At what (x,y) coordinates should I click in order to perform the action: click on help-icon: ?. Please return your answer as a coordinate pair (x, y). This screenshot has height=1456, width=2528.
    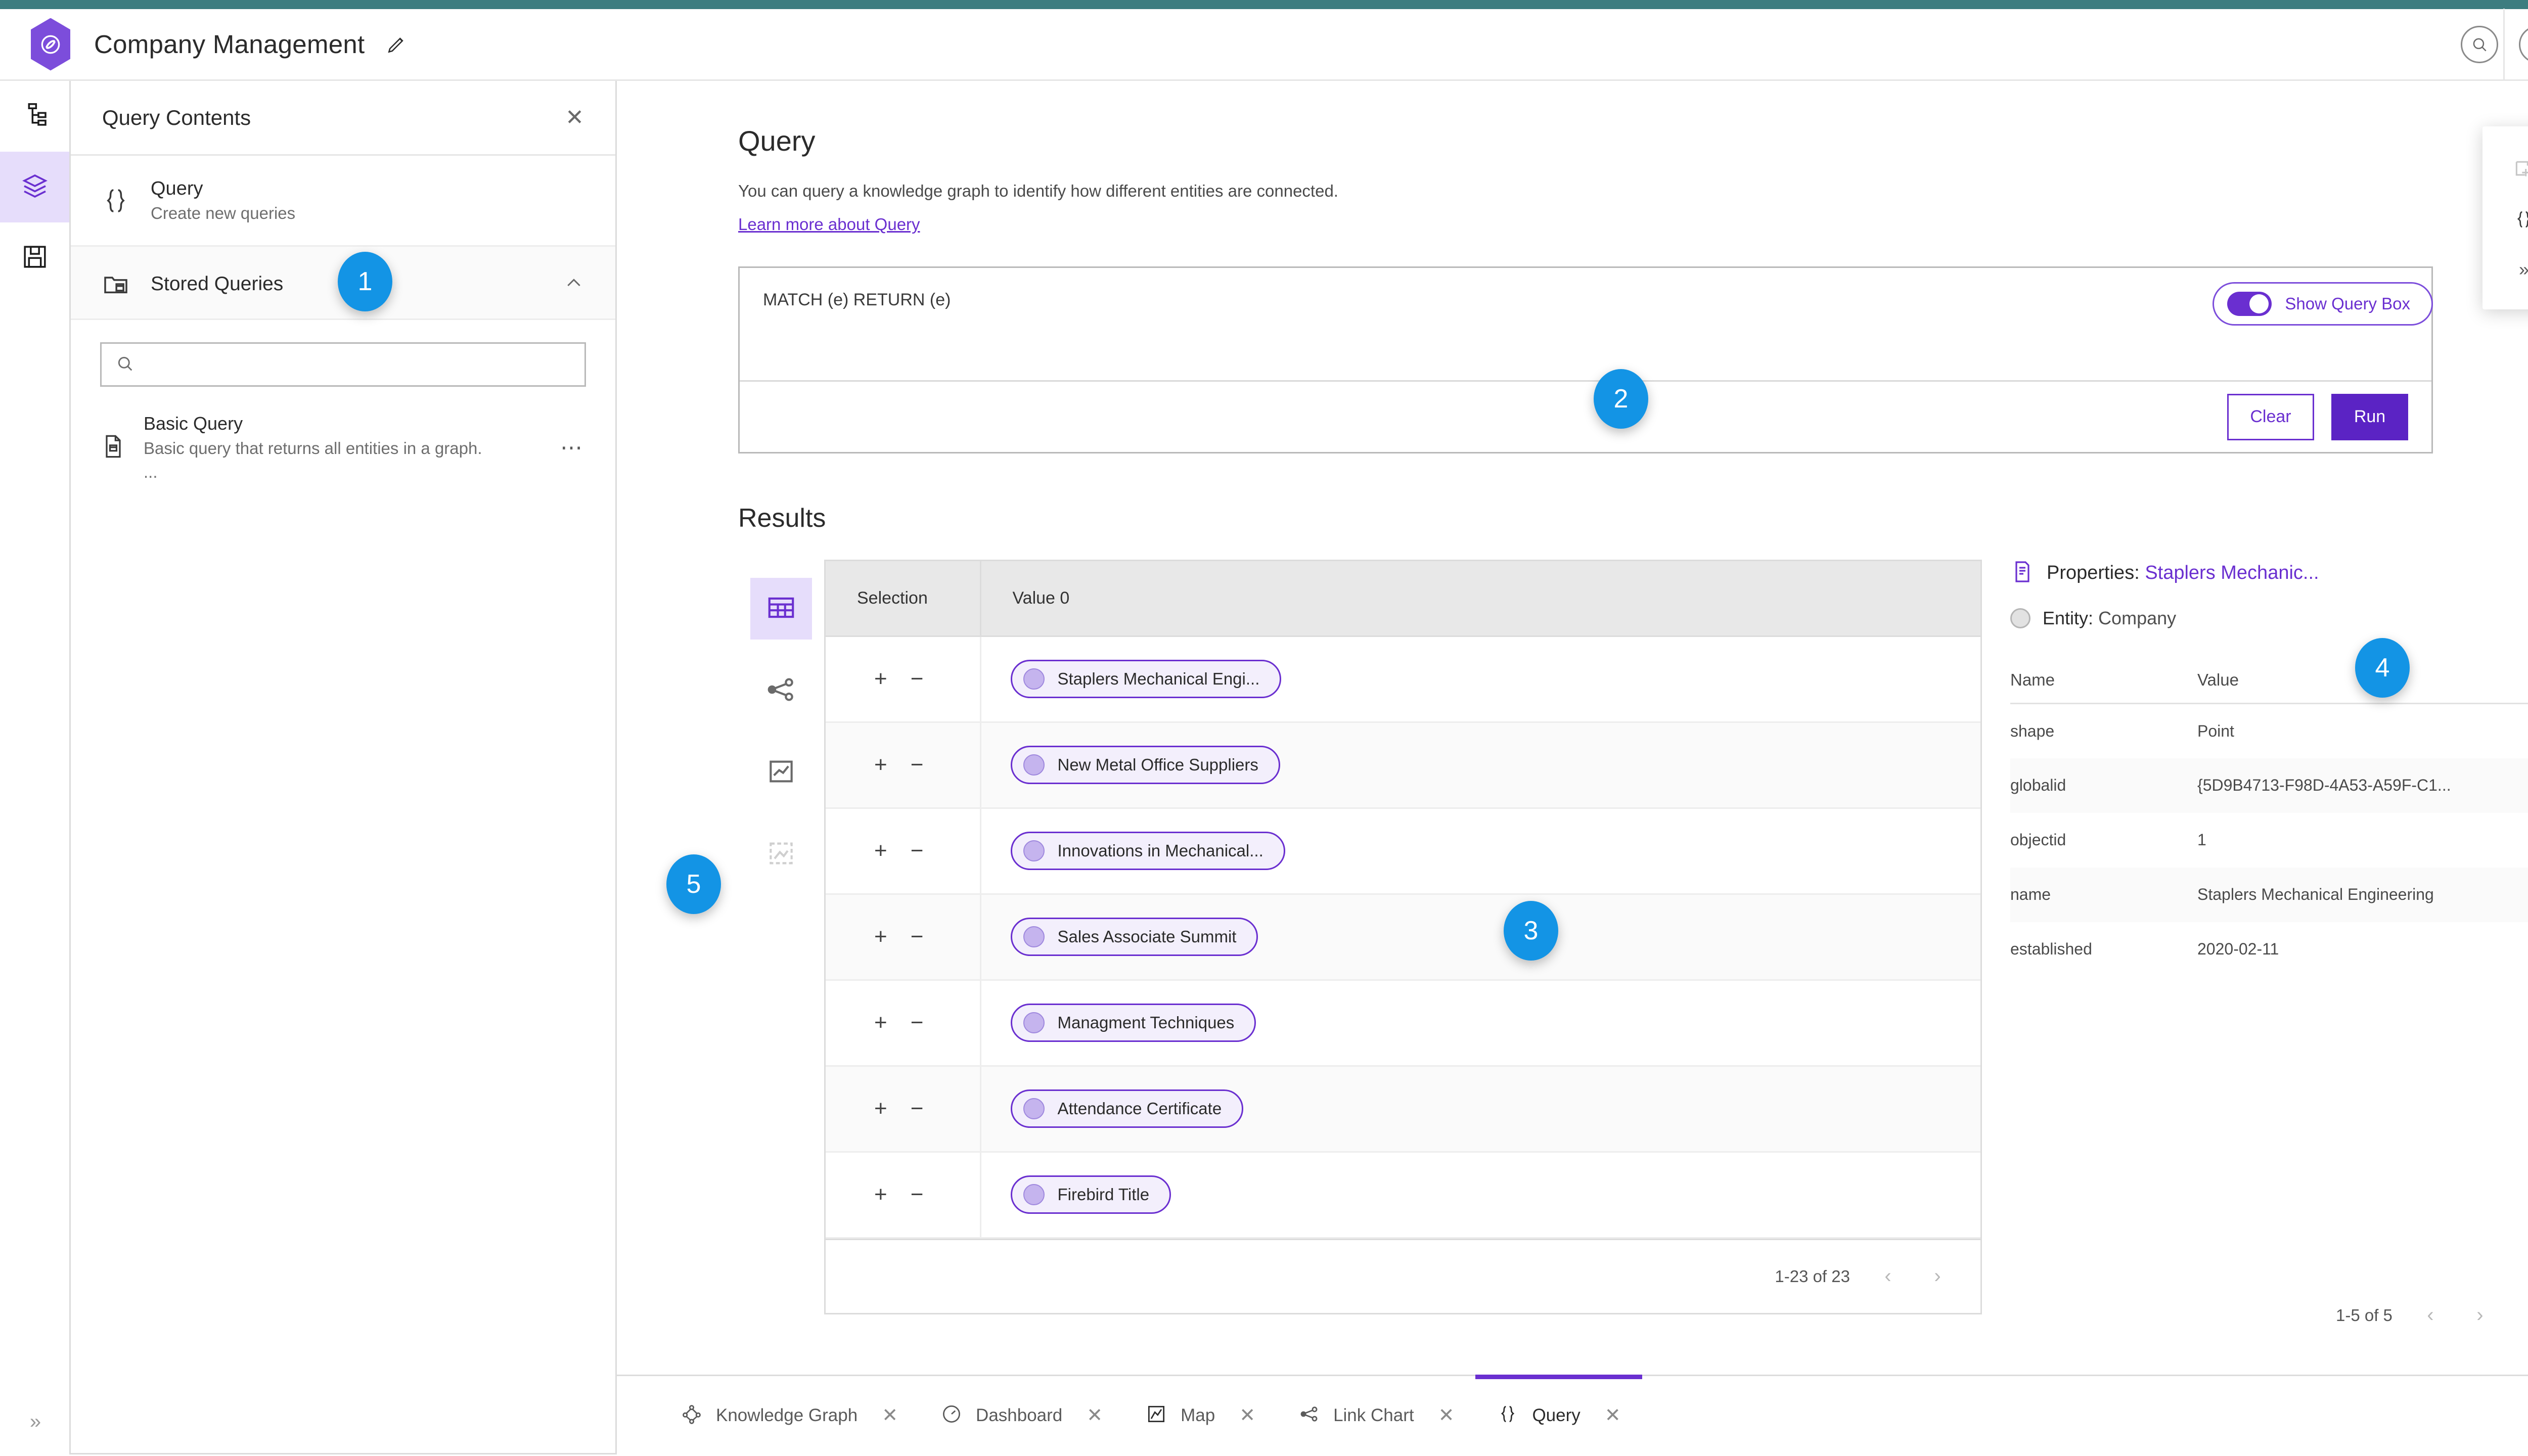
    Looking at the image, I should click on (2523, 44).